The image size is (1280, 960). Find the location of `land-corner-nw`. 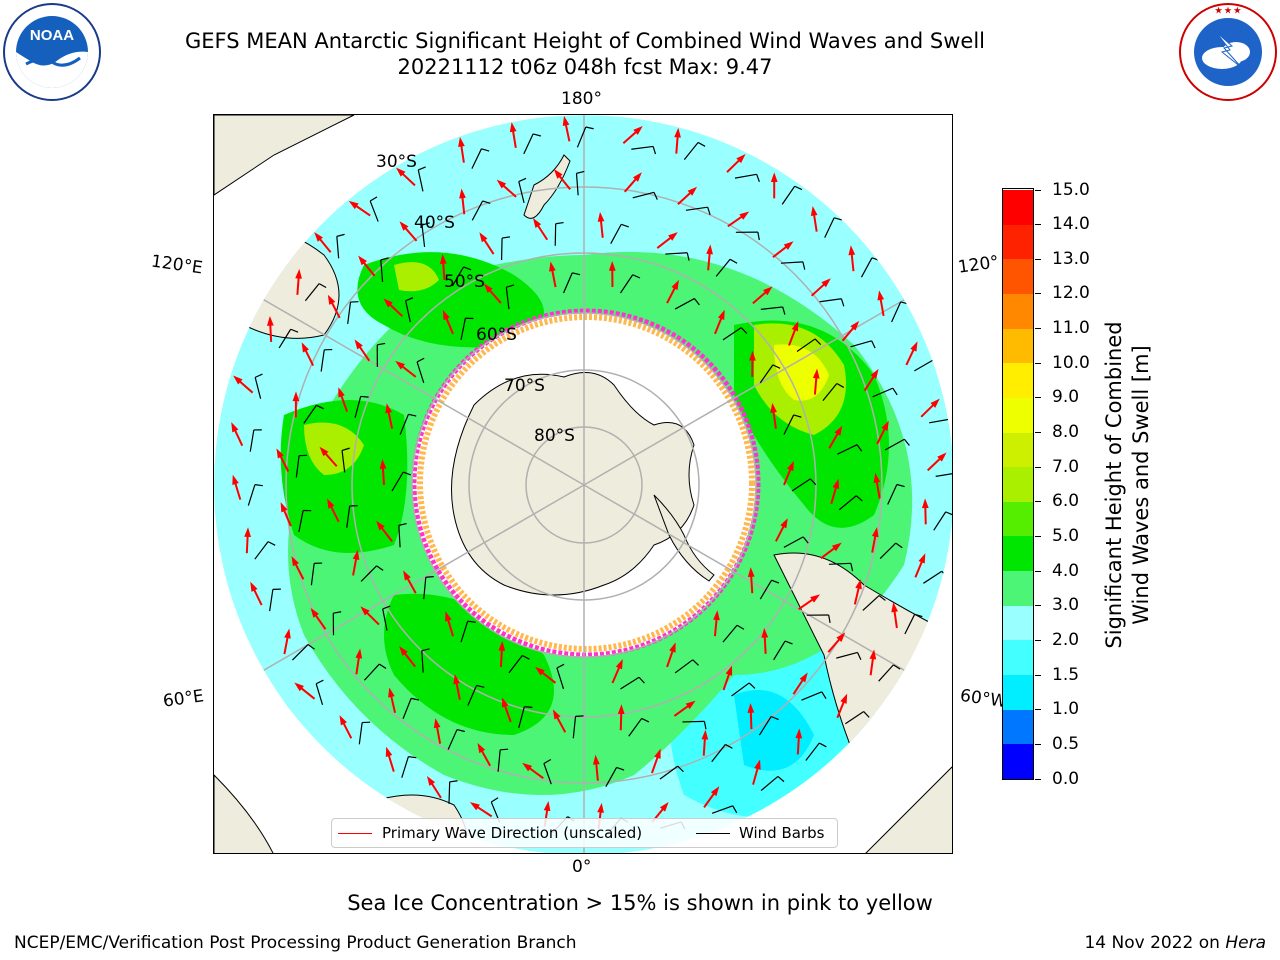

land-corner-nw is located at coordinates (284, 155).